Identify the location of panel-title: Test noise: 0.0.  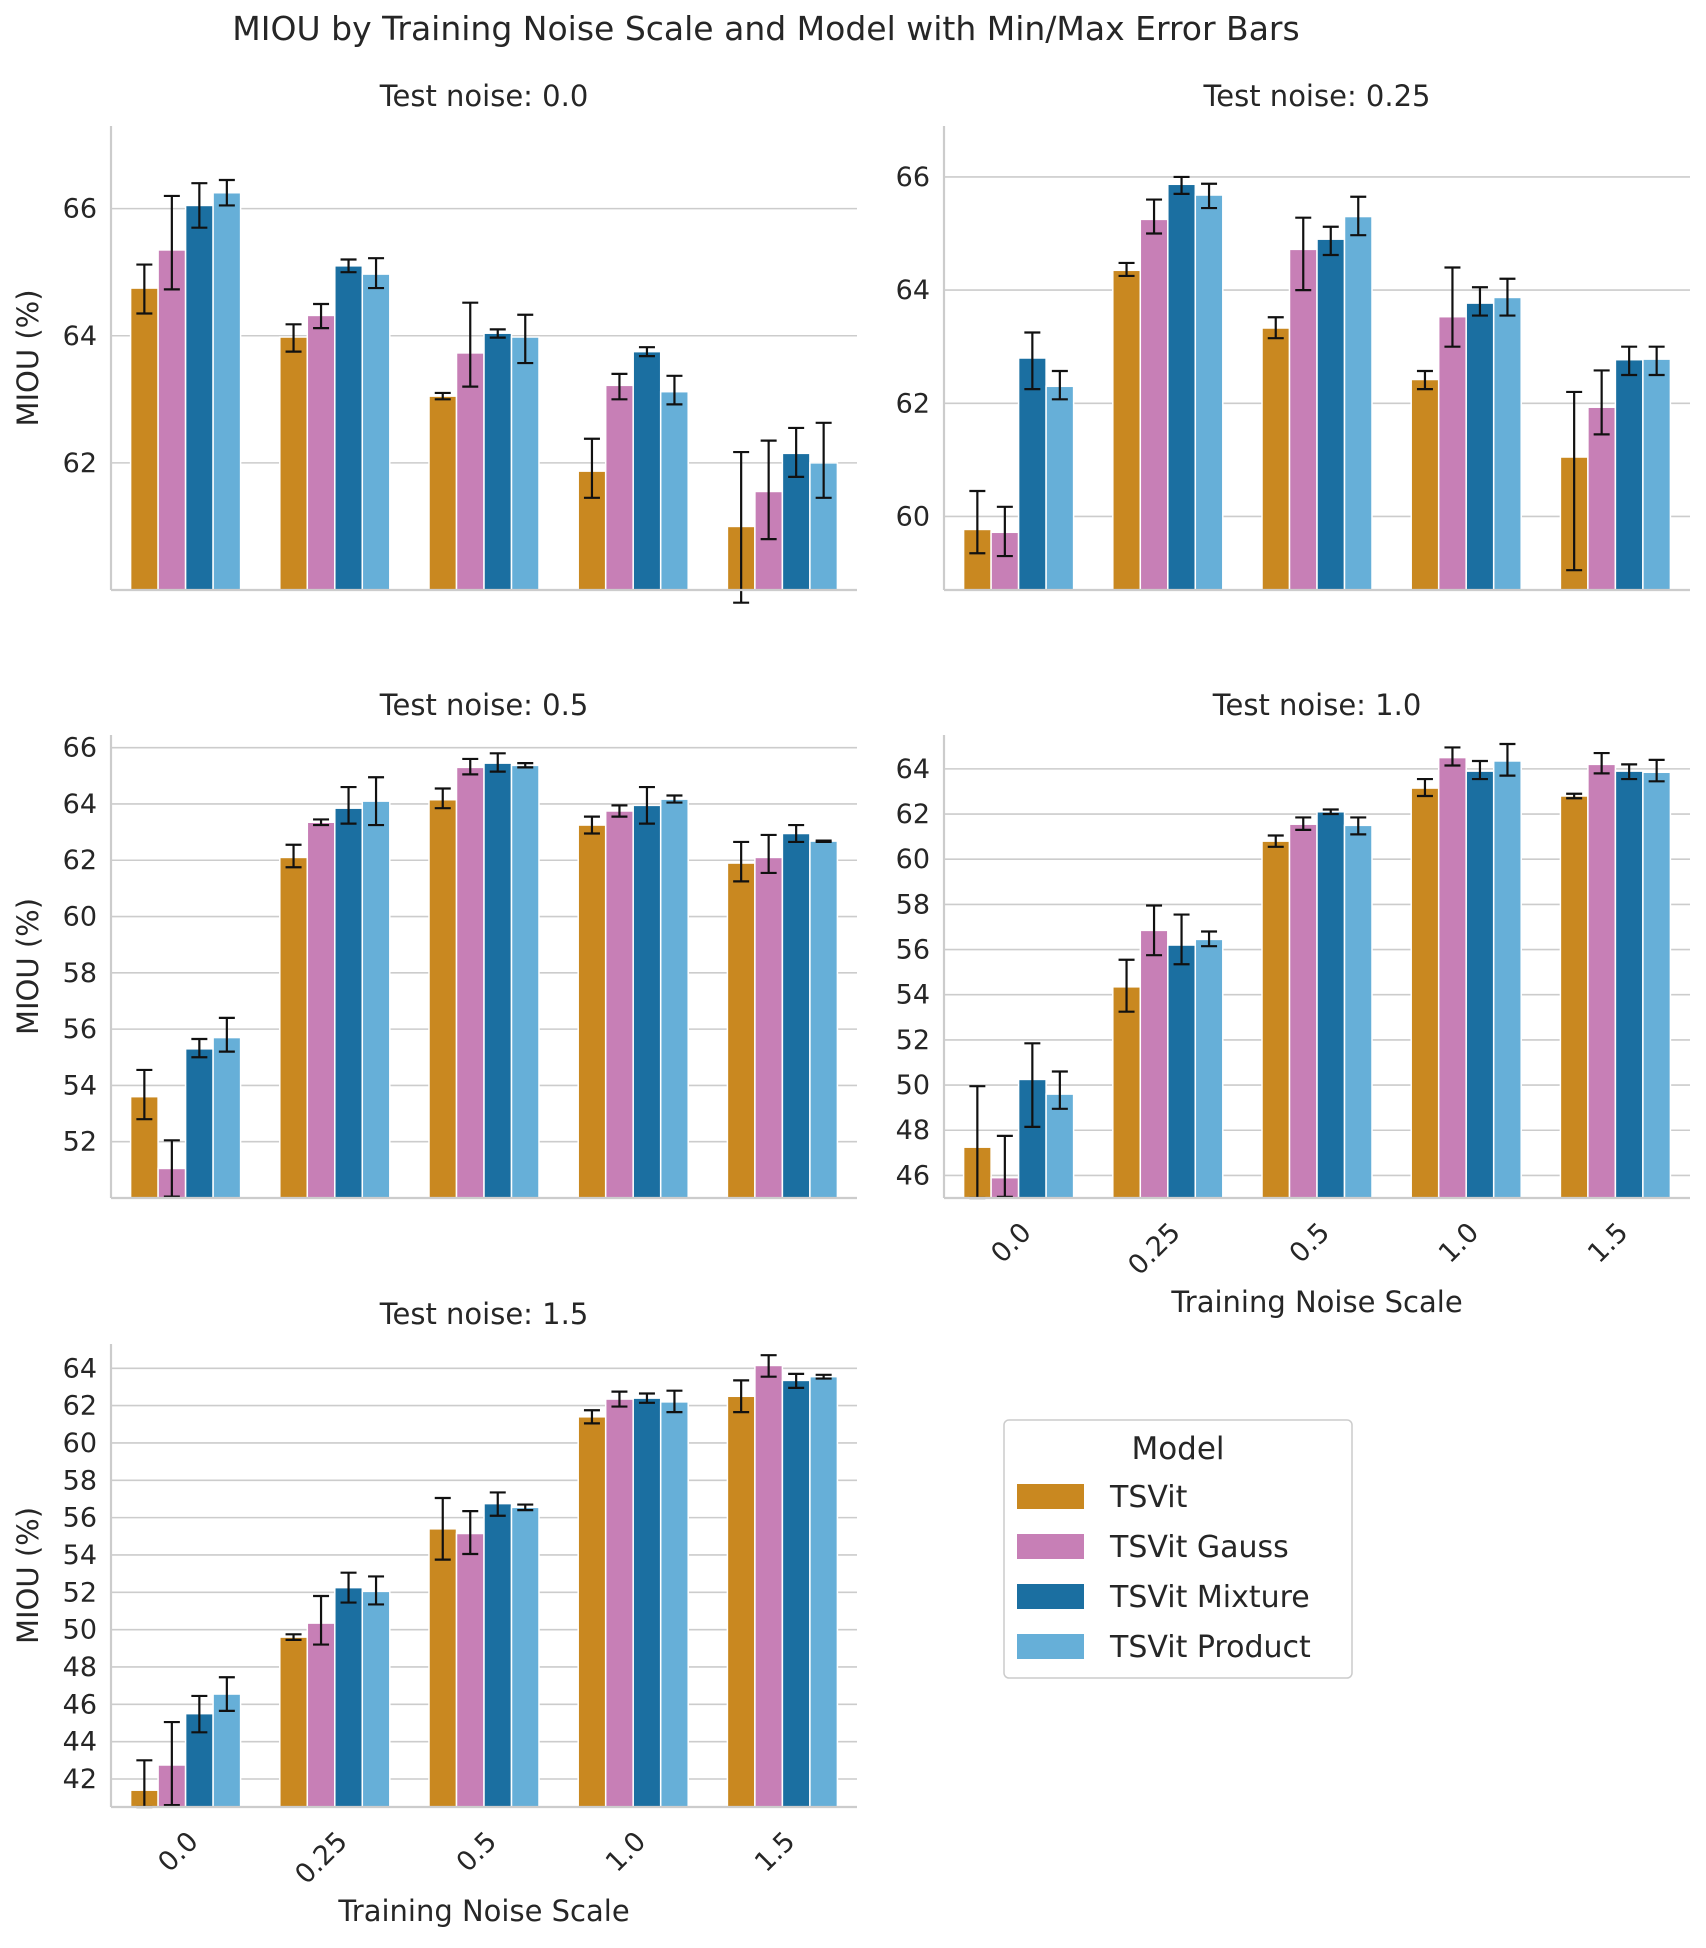
(484, 96).